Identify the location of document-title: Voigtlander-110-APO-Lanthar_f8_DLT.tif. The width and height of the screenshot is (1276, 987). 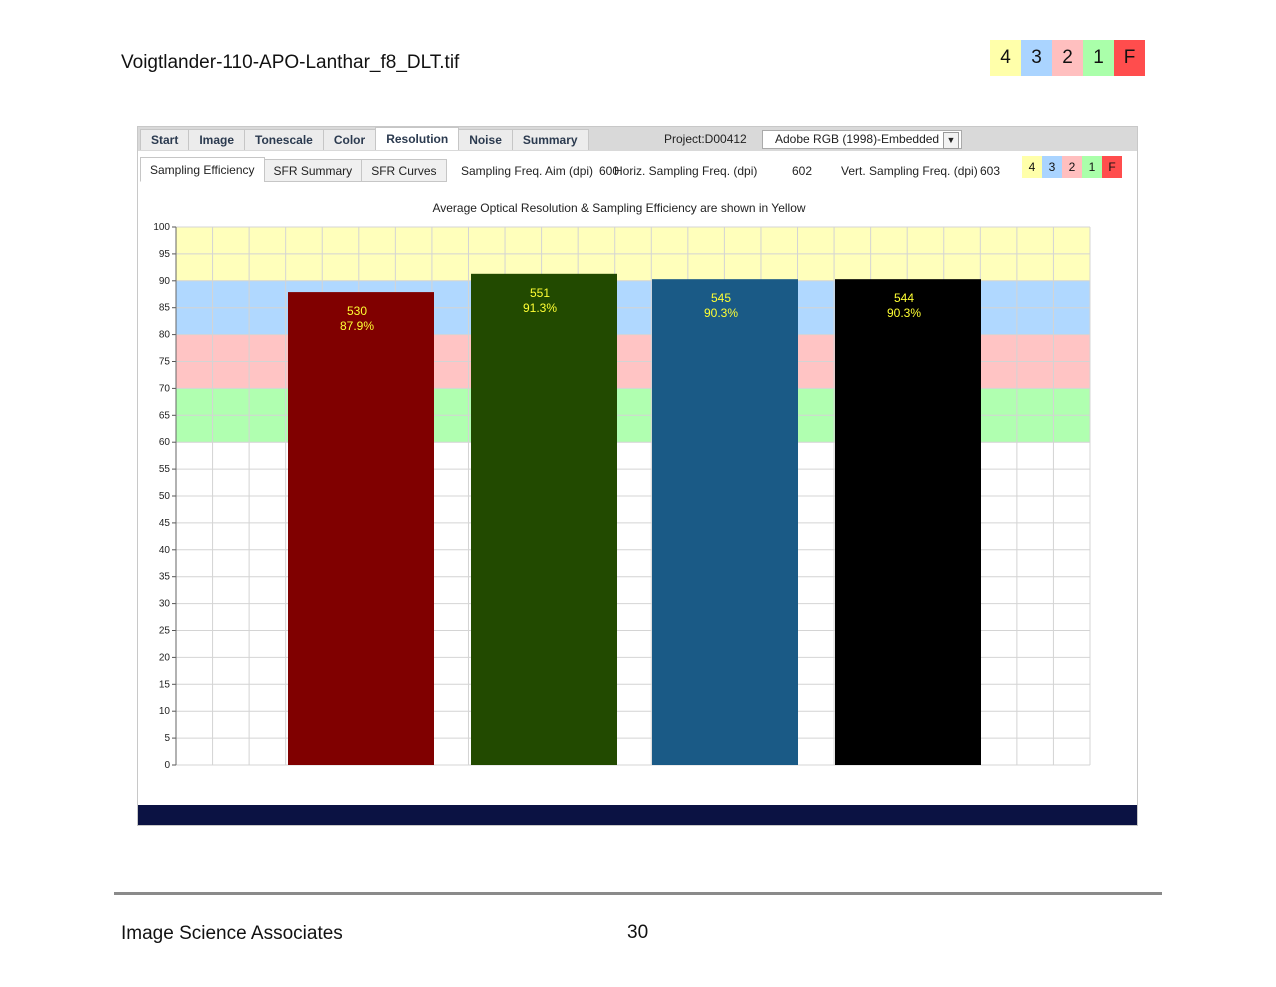
(290, 62).